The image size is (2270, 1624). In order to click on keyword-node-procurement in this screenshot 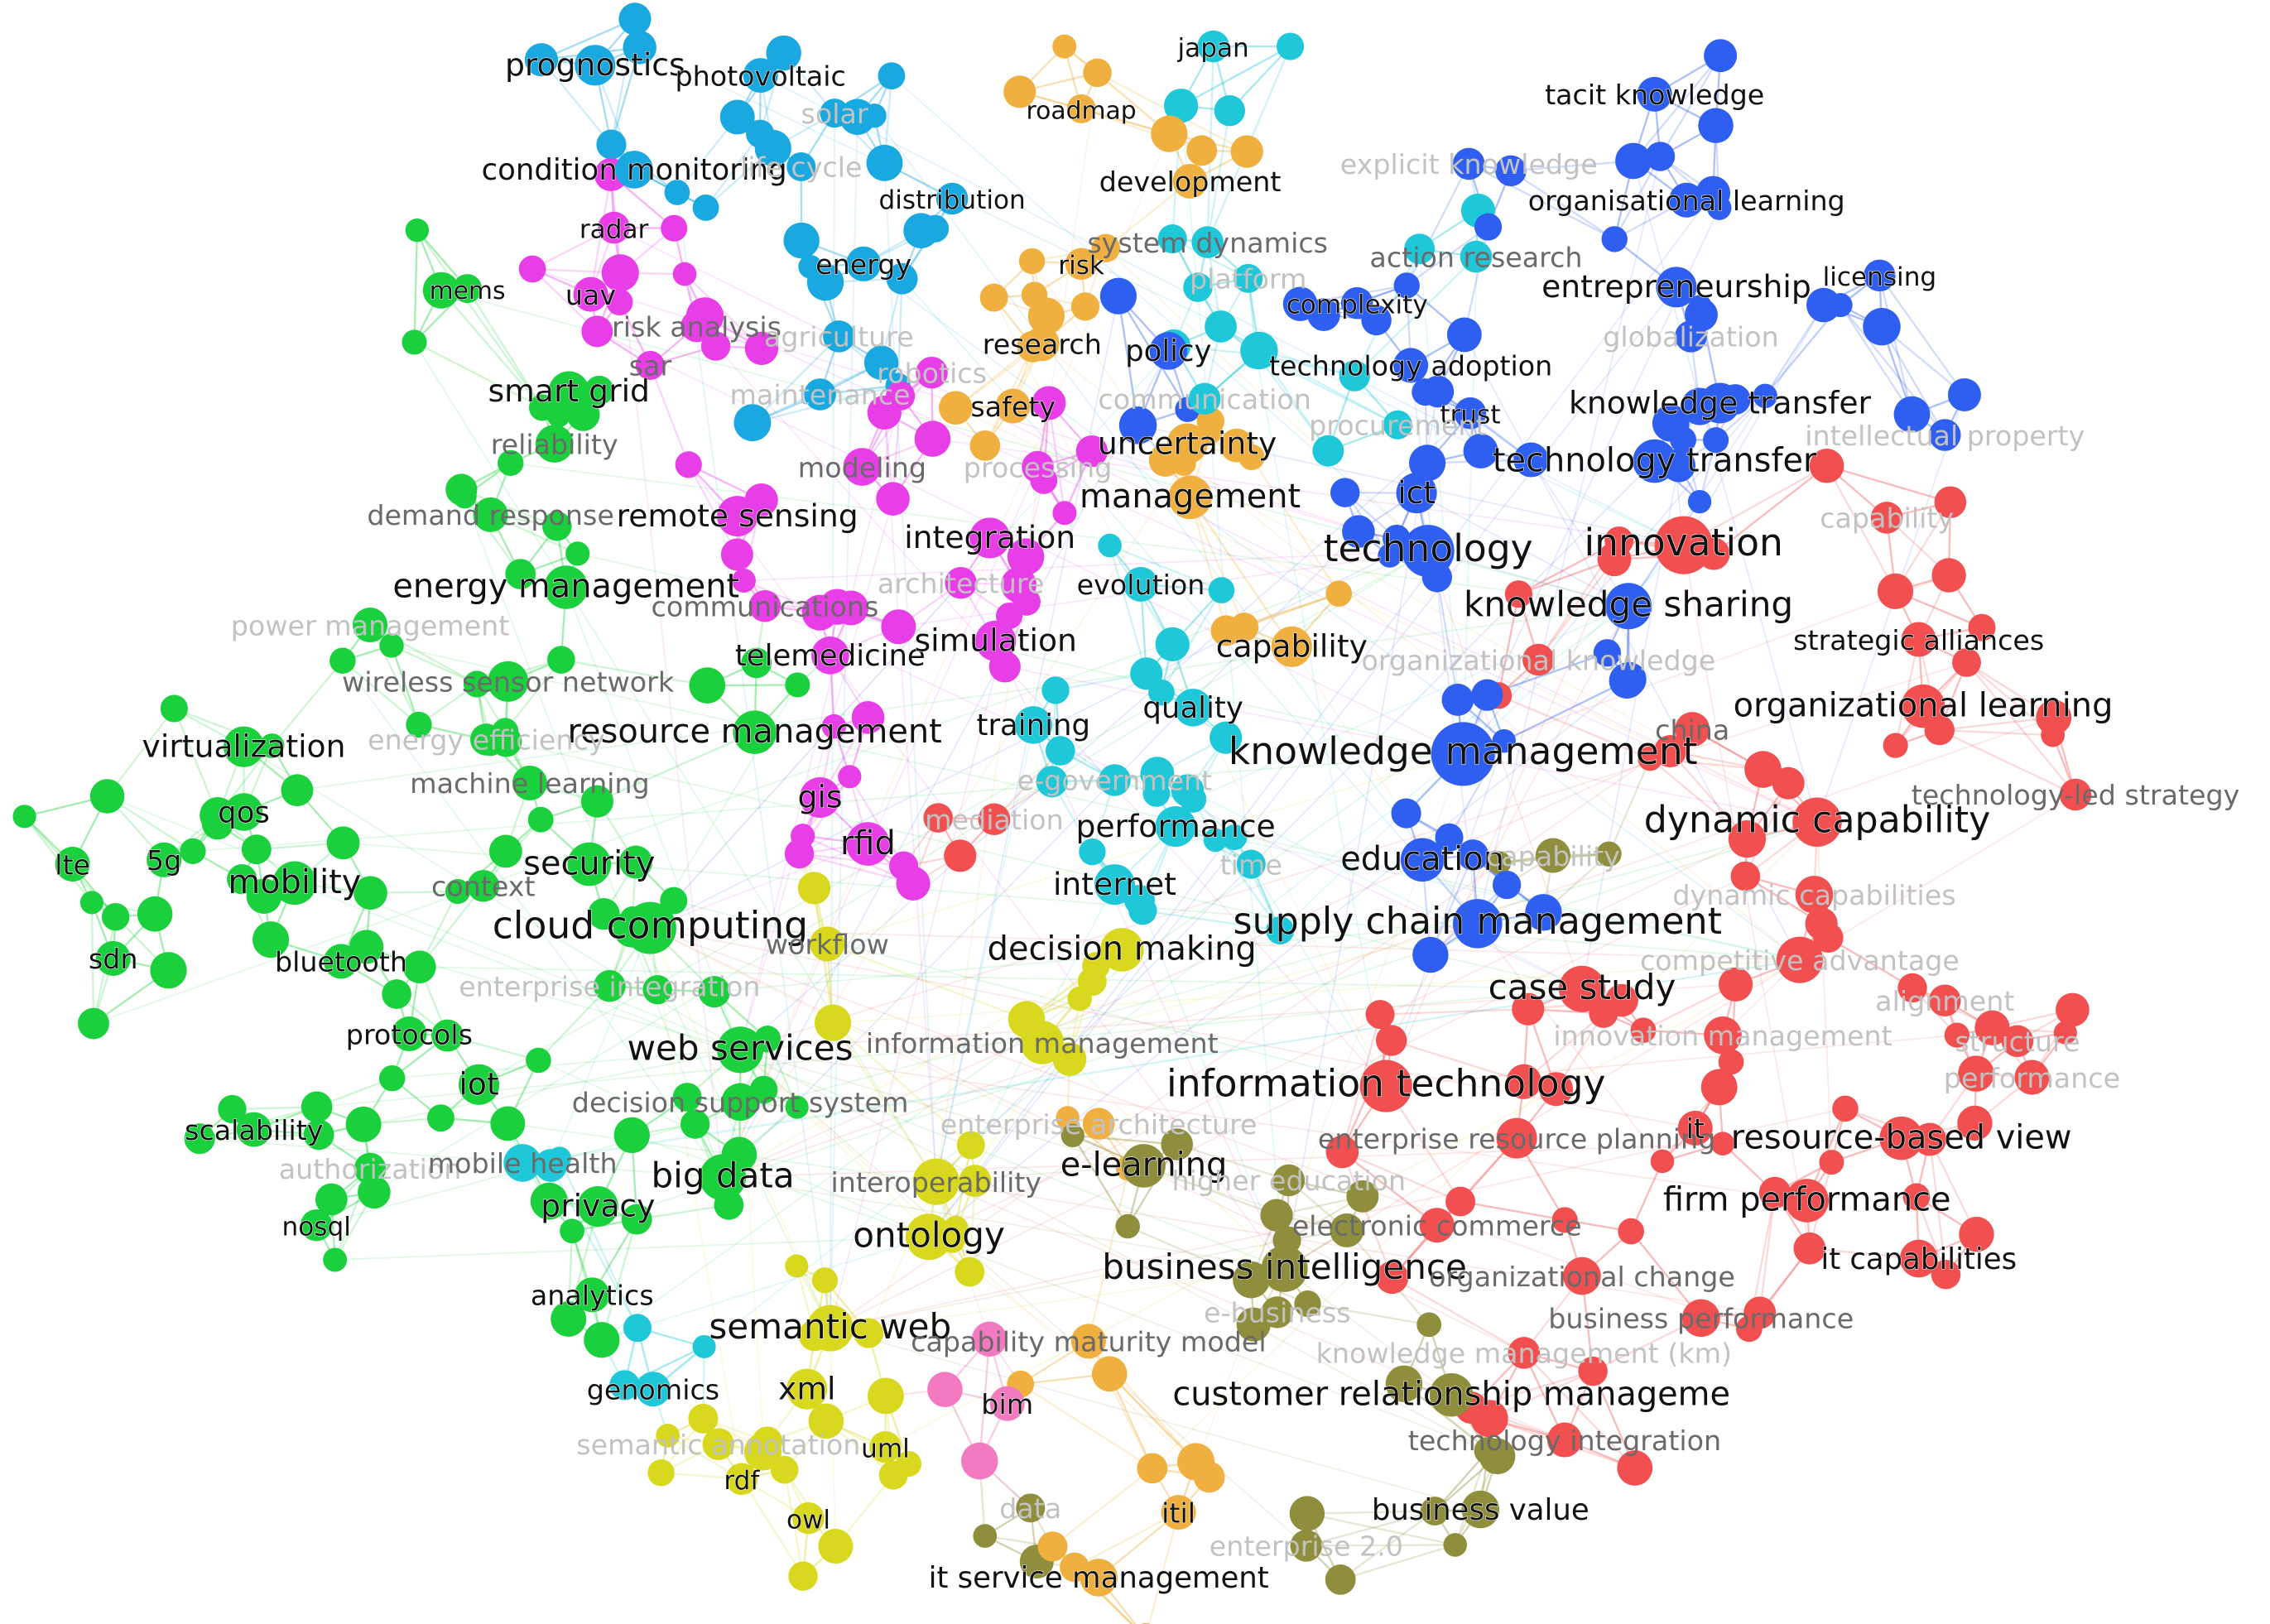, I will do `click(1397, 425)`.